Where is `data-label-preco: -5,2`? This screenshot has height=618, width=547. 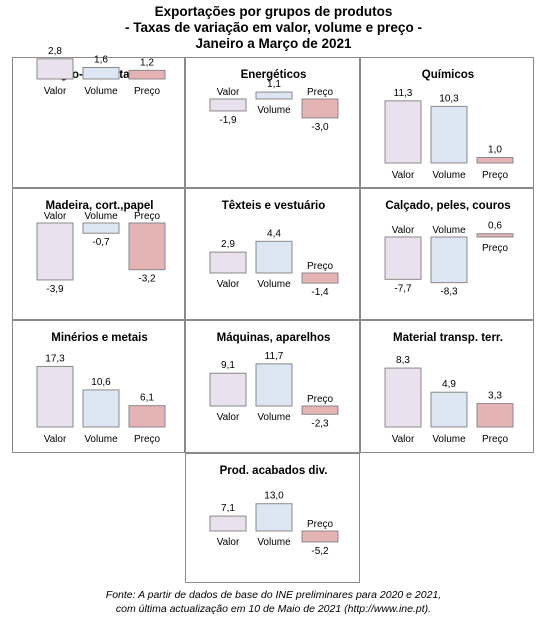 data-label-preco: -5,2 is located at coordinates (320, 551).